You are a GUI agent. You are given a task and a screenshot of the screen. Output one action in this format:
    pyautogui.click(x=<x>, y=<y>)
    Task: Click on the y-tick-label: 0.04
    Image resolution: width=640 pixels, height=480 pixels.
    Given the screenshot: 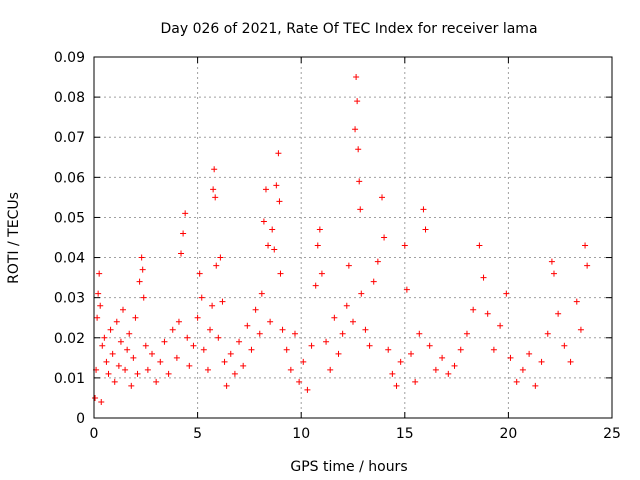 What is the action you would take?
    pyautogui.click(x=69, y=259)
    